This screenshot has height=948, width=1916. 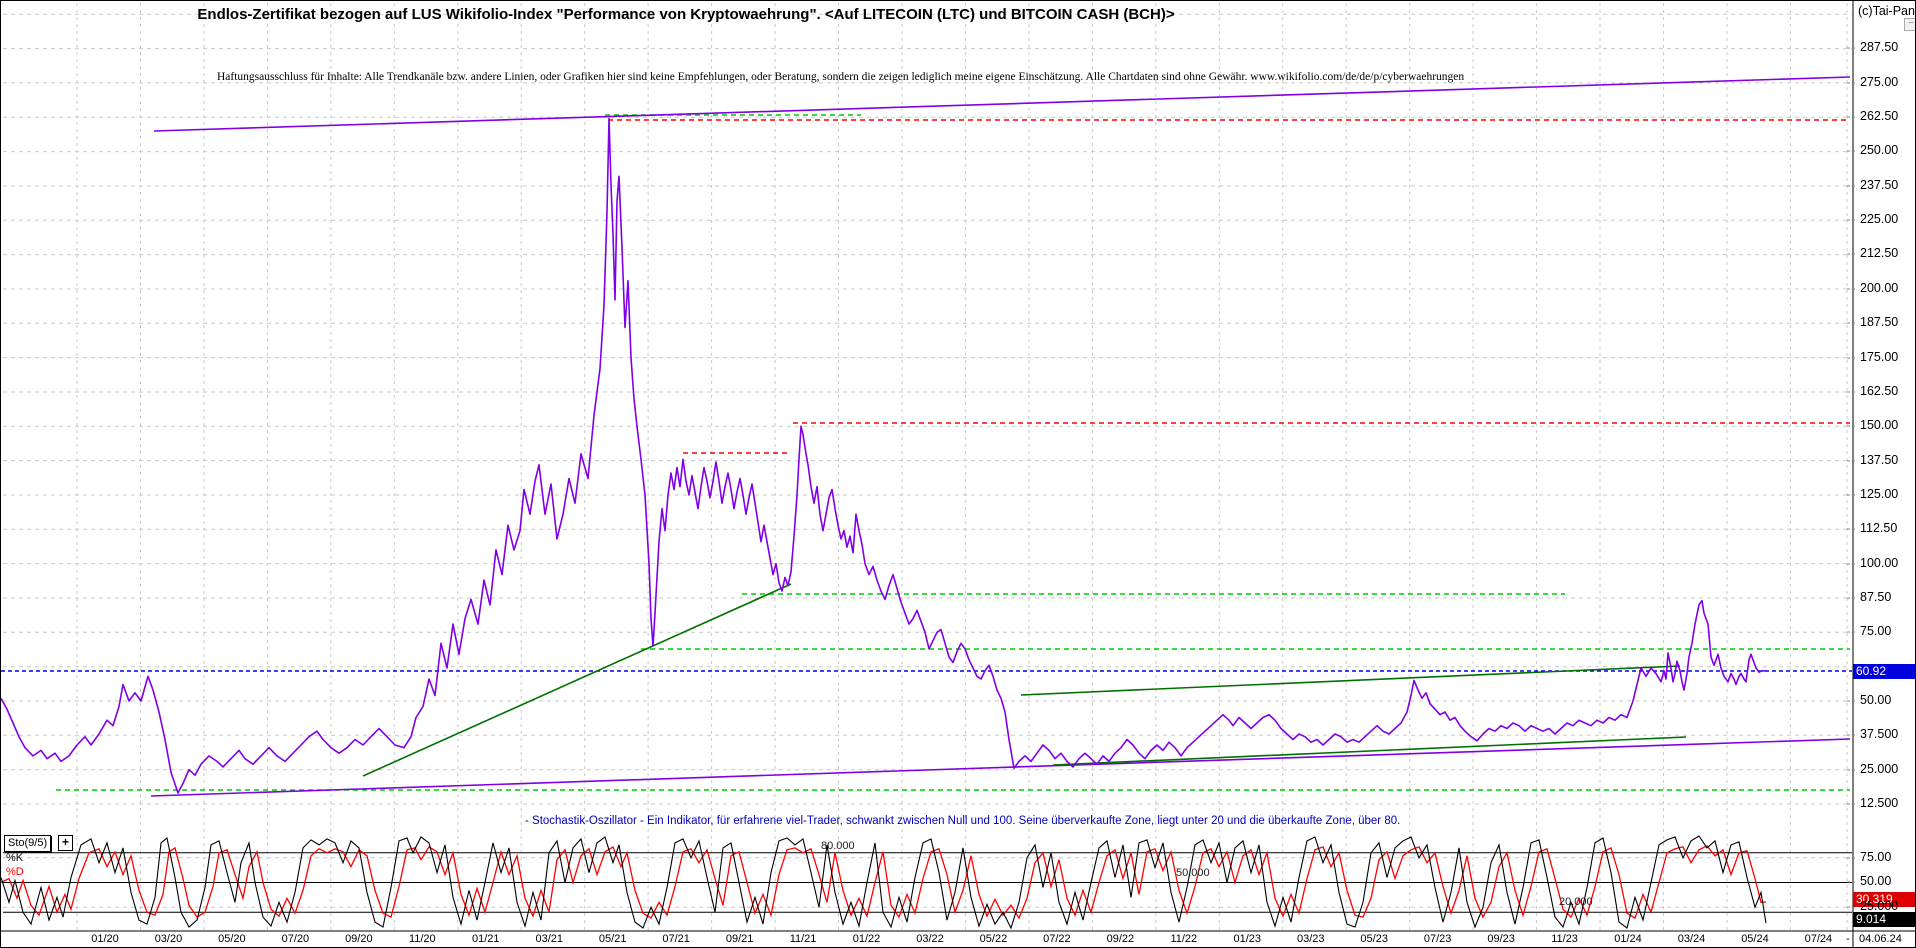 I want to click on percent-d-legend: %D, so click(x=15, y=872).